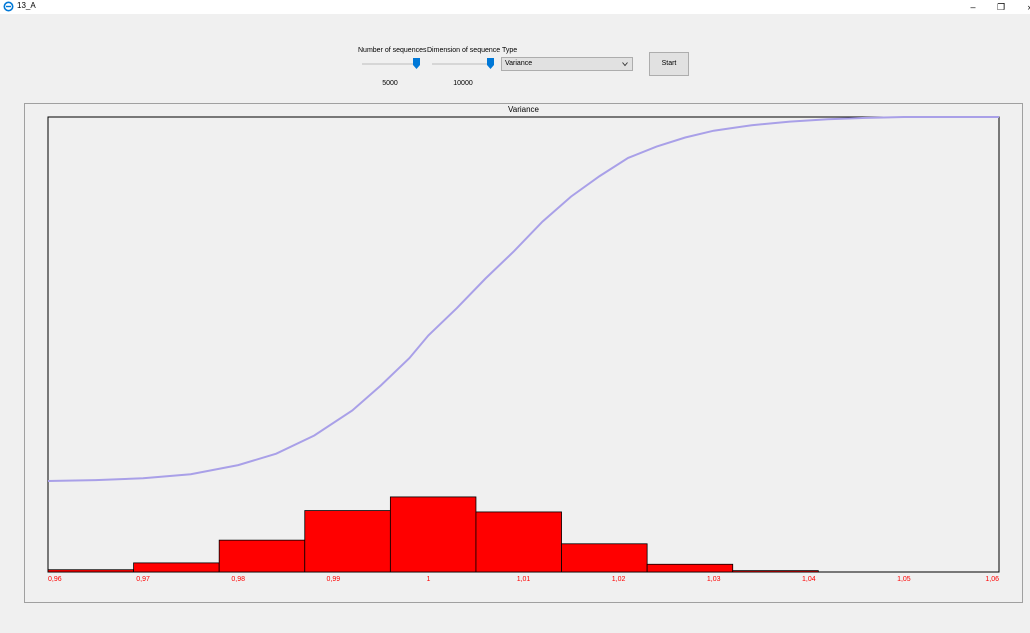 This screenshot has height=633, width=1030. I want to click on start-button: Start, so click(669, 64).